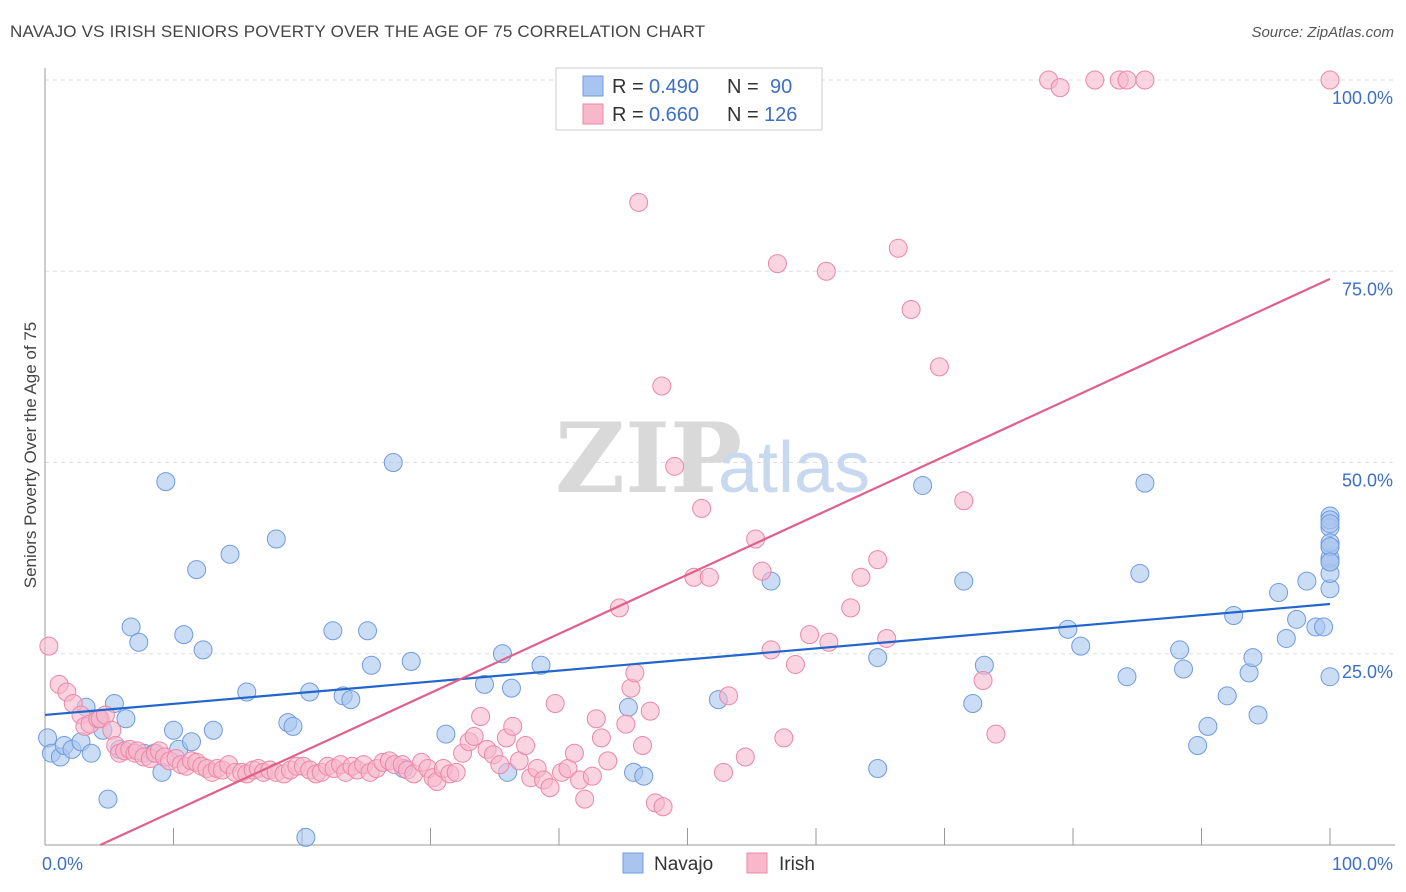 This screenshot has height=892, width=1406. I want to click on legend-box: R = 0.490 N = 90 R = 0.660 N = 126, so click(689, 99).